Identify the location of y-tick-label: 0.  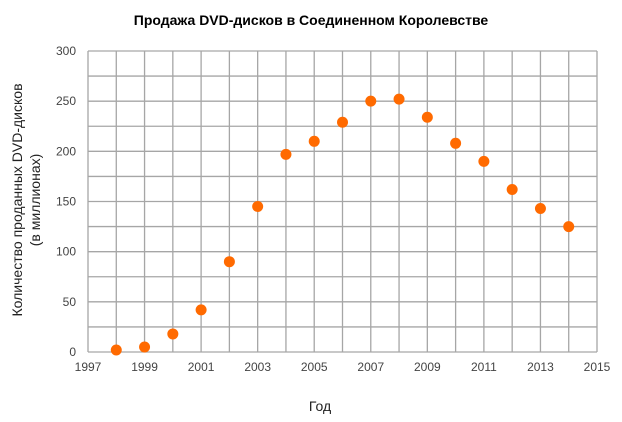
(72, 352).